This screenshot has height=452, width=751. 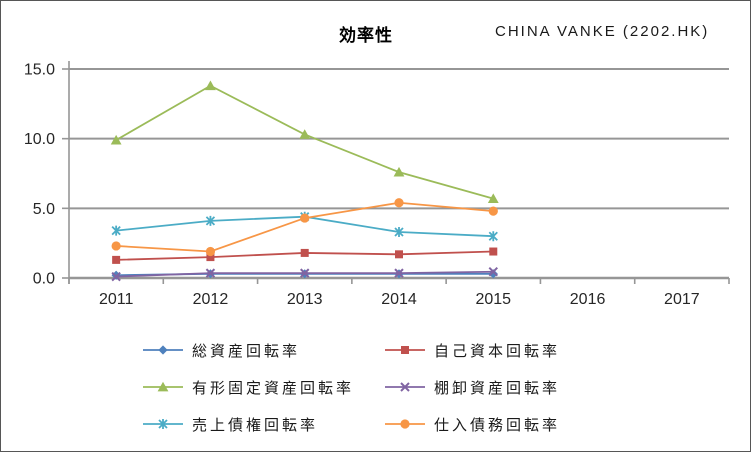 I want to click on legend-item: 総資産回転率, so click(x=263, y=350).